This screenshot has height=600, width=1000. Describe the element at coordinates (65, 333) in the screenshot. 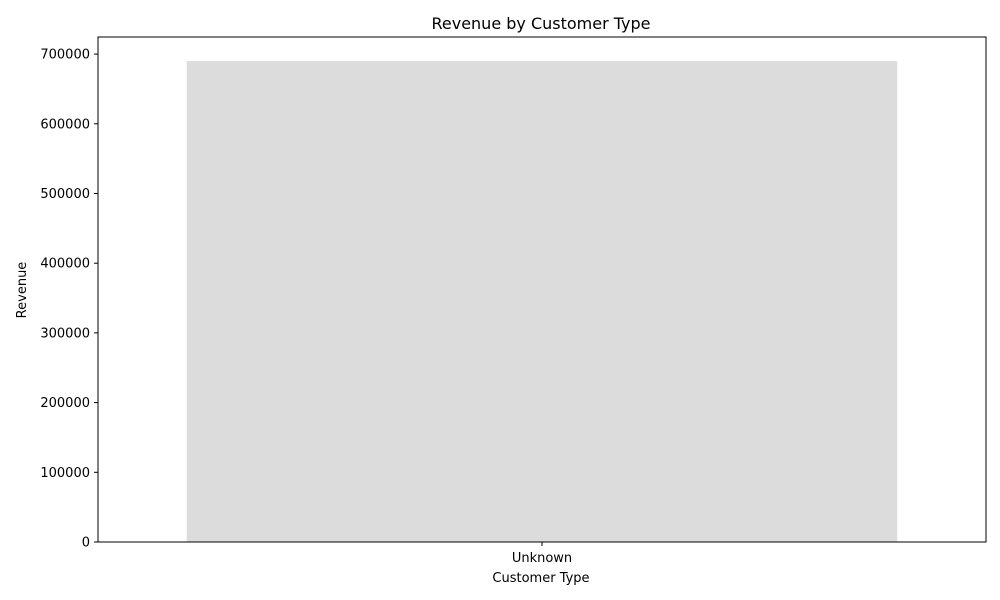

I see `y-tick-label: 300000` at that location.